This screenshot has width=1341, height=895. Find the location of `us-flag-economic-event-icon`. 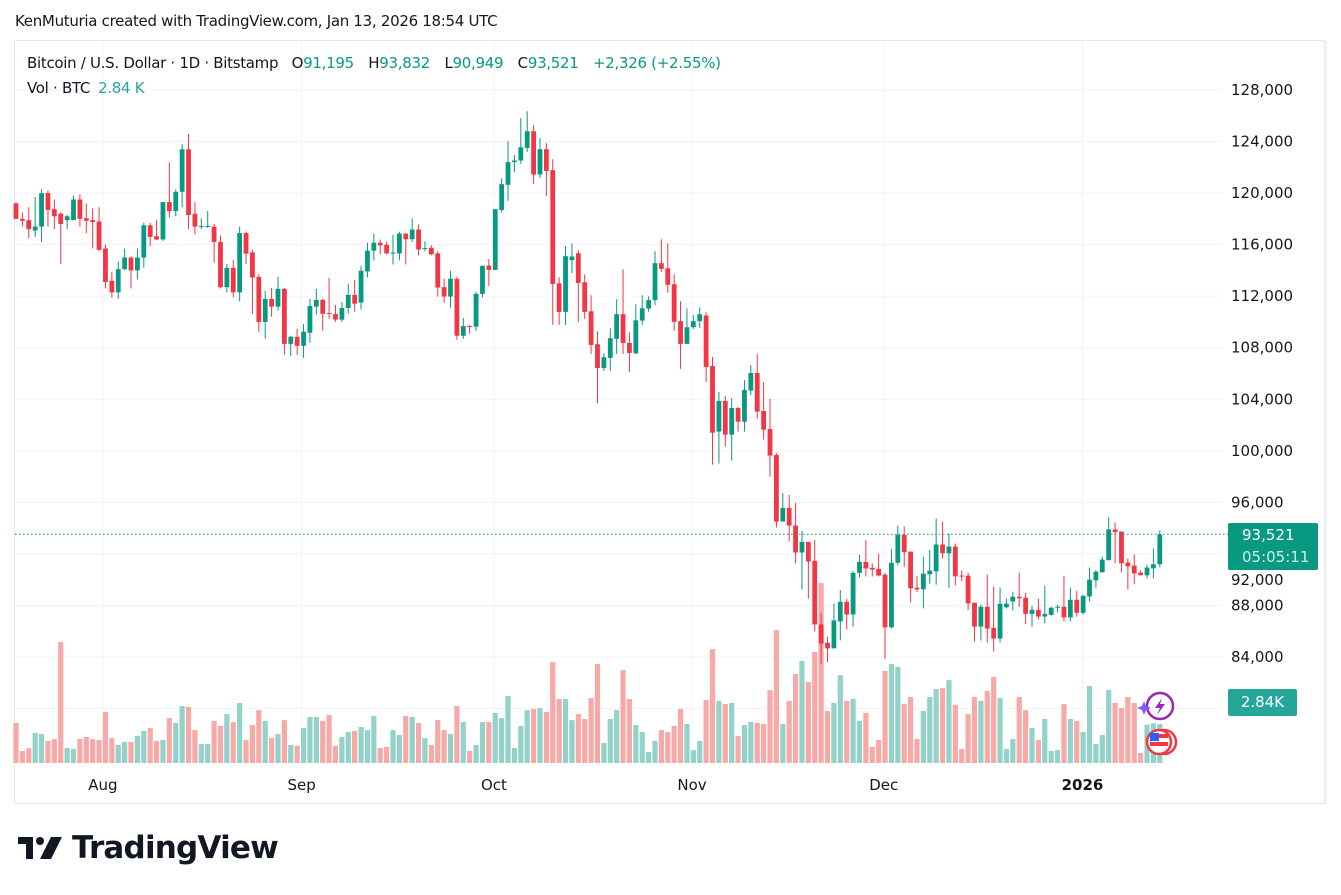

us-flag-economic-event-icon is located at coordinates (1161, 742).